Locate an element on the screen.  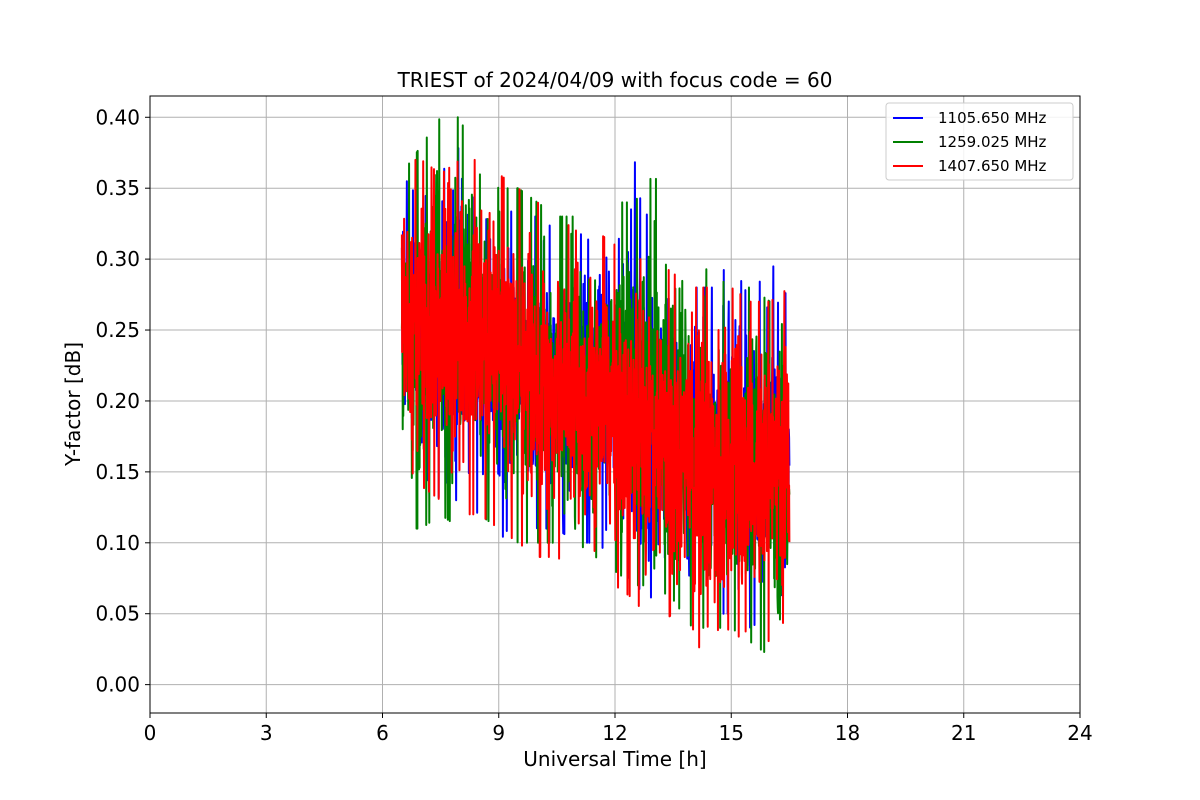
y-tick-label: 0.05 is located at coordinates (117, 614).